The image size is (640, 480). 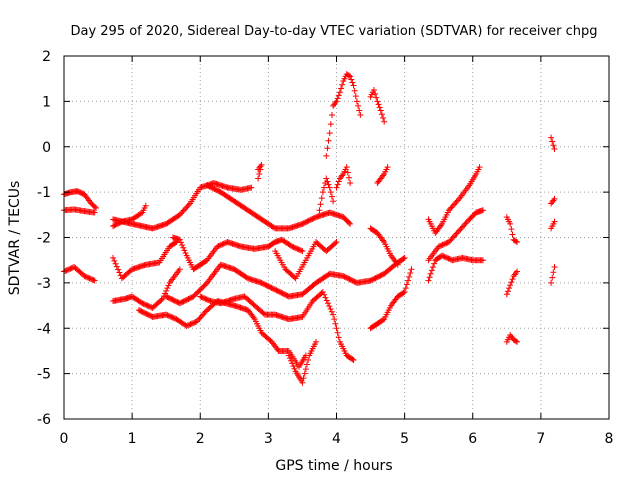 I want to click on y-tick-label: 2, so click(x=46, y=57).